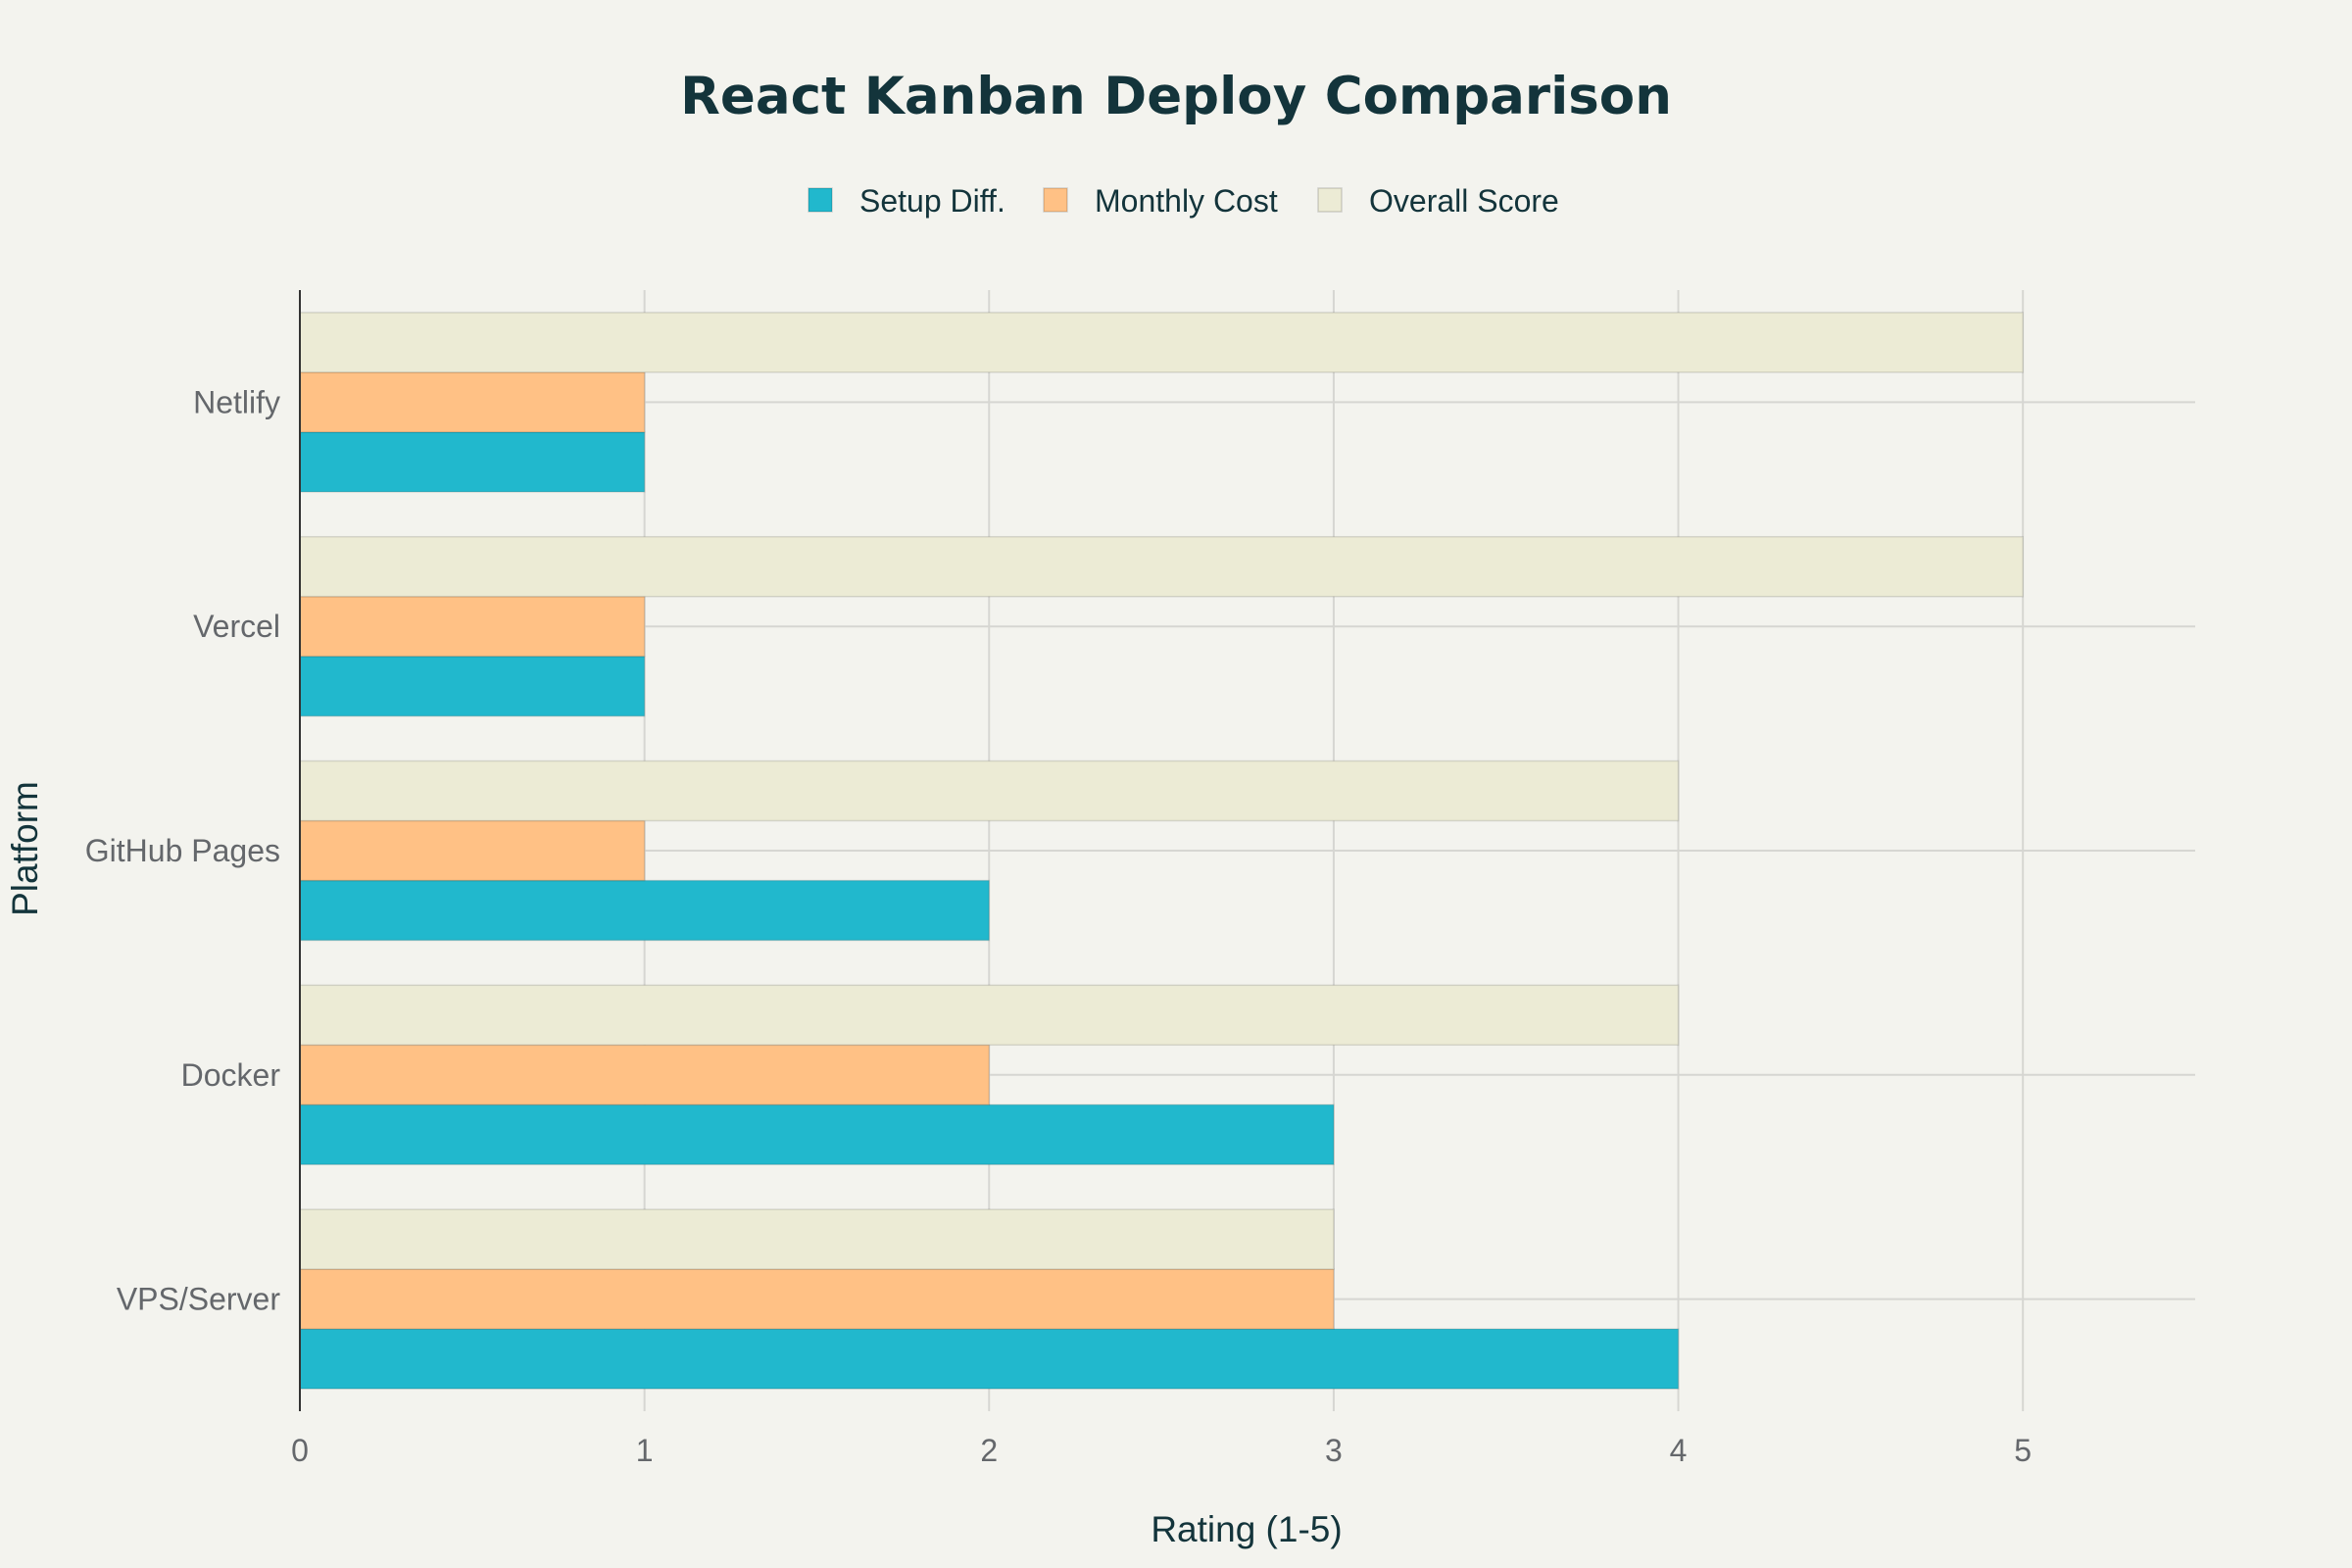 This screenshot has width=2352, height=1568. What do you see at coordinates (300, 1450) in the screenshot?
I see `x-tick-label-0: 0` at bounding box center [300, 1450].